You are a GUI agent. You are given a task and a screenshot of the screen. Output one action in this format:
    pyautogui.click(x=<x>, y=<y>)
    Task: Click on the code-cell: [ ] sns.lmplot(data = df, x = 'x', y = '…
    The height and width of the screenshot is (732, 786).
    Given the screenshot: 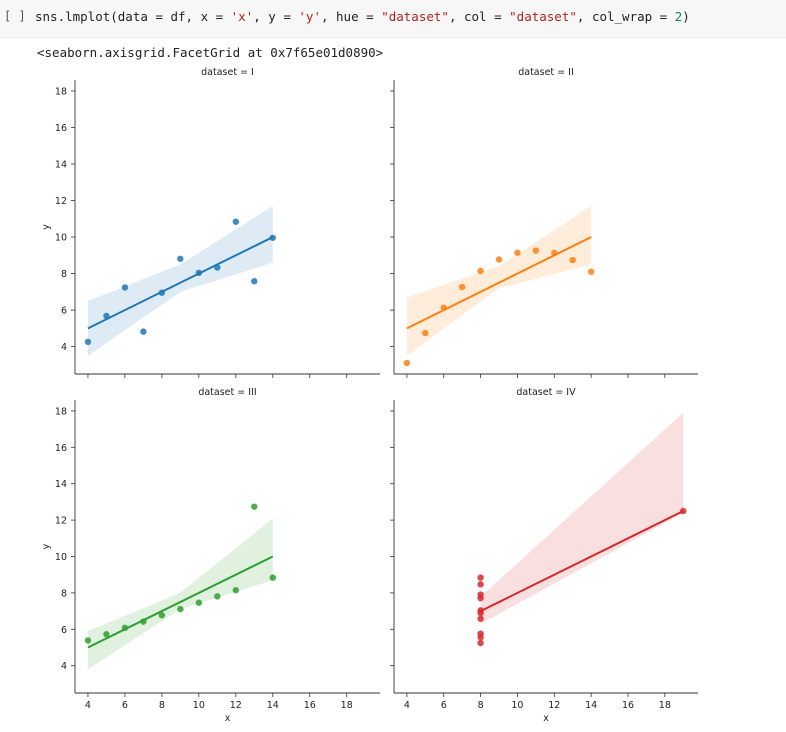 What is the action you would take?
    pyautogui.click(x=393, y=19)
    